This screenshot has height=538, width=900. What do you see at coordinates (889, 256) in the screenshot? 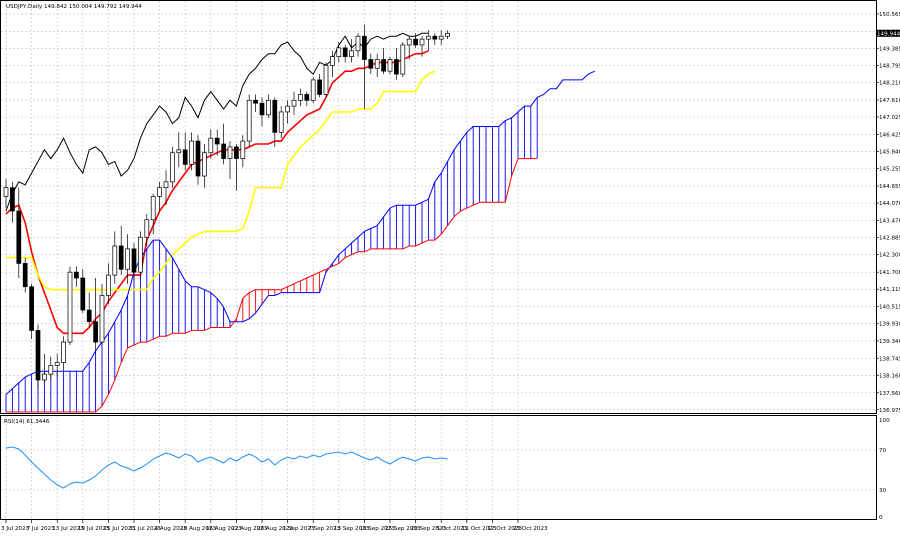
I see `price-tick-label: 142.300` at bounding box center [889, 256].